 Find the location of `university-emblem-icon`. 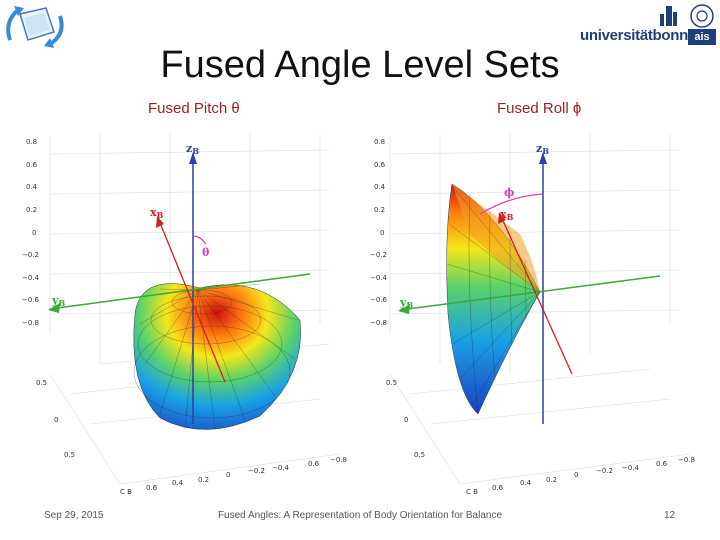

university-emblem-icon is located at coordinates (687, 16).